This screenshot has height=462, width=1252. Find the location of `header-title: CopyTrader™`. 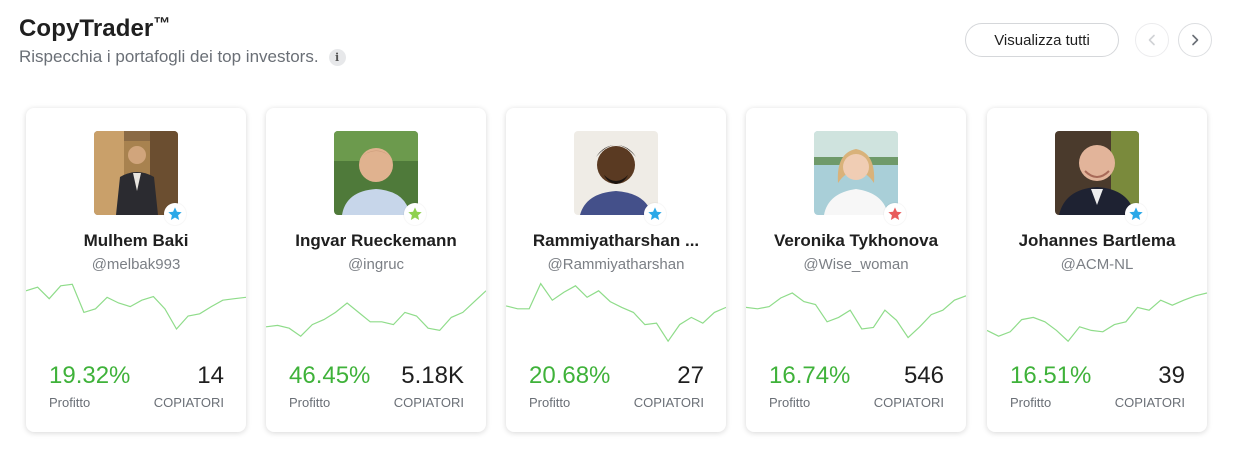

header-title: CopyTrader™ is located at coordinates (94, 28).